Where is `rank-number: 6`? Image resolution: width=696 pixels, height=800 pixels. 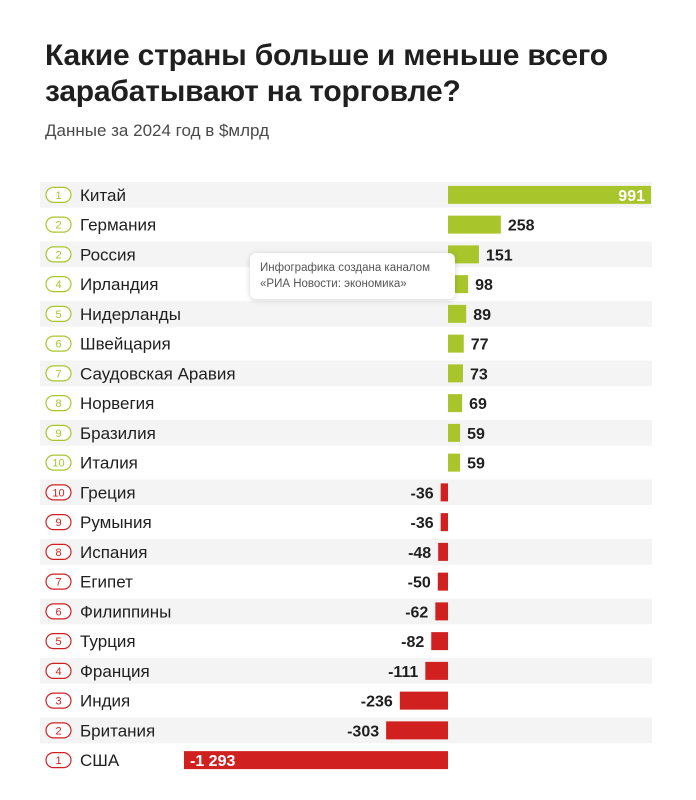
rank-number: 6 is located at coordinates (58, 345).